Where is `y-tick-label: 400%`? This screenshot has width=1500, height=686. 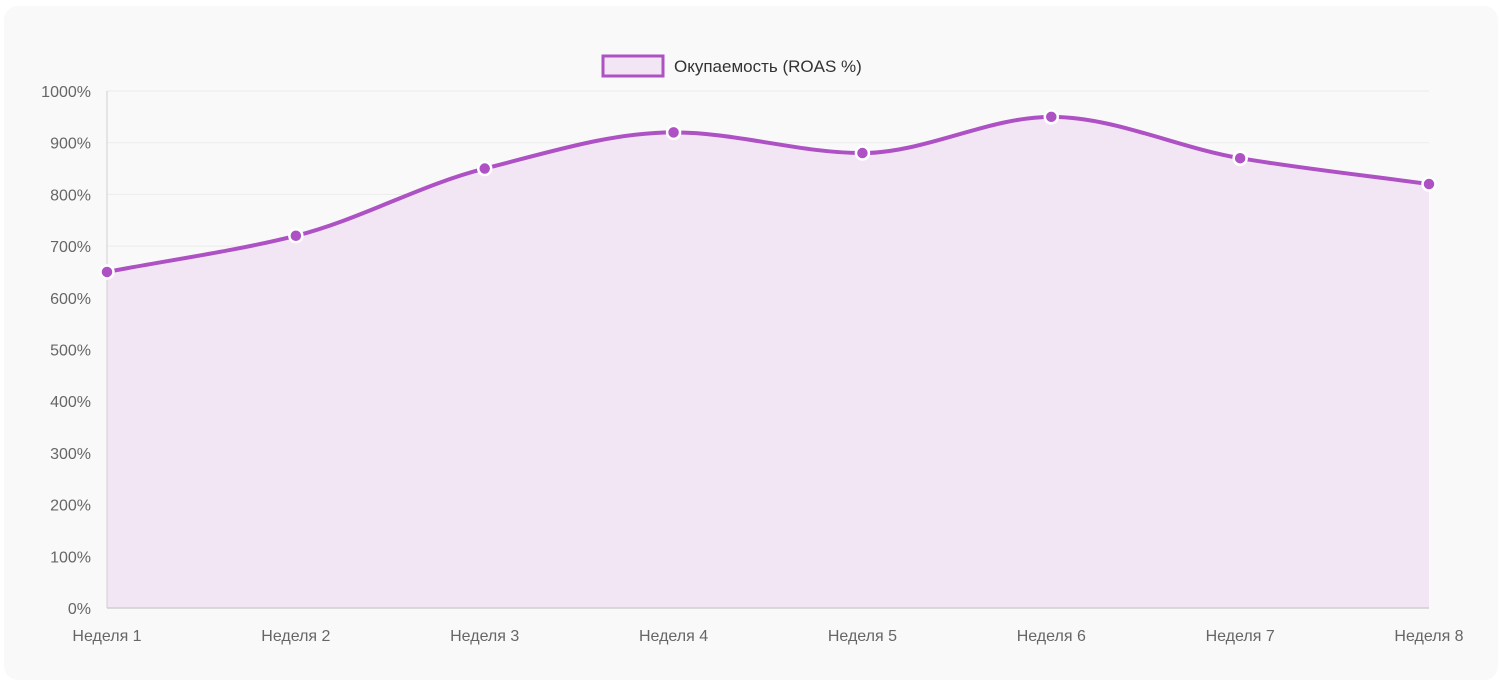 y-tick-label: 400% is located at coordinates (70, 402).